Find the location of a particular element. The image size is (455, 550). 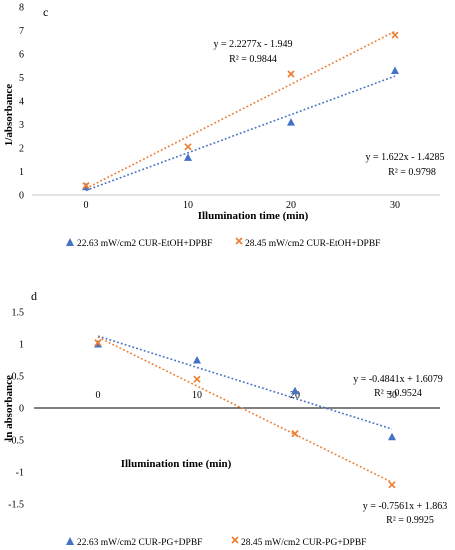

panel-d-eq-blue: y = -0.4841x + 1.6079 is located at coordinates (398, 379).